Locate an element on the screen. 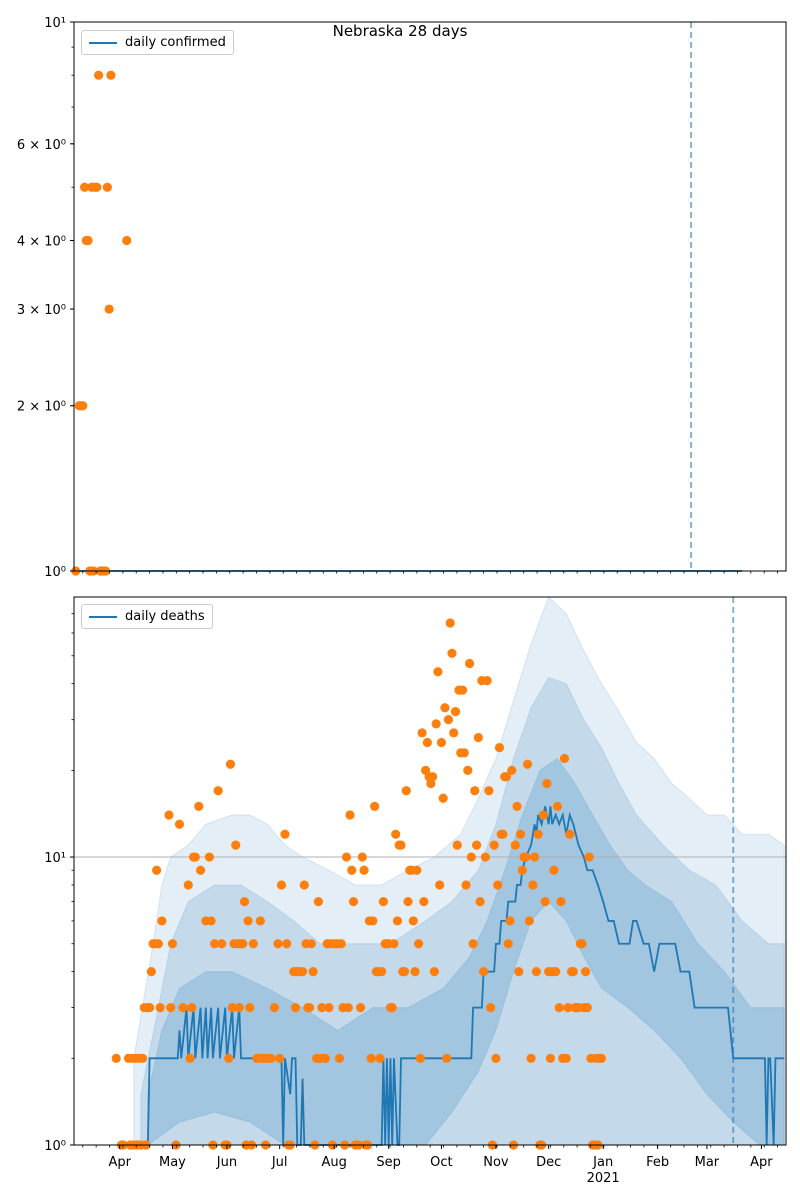 The width and height of the screenshot is (800, 1200). x-tick-label: May is located at coordinates (172, 1162).